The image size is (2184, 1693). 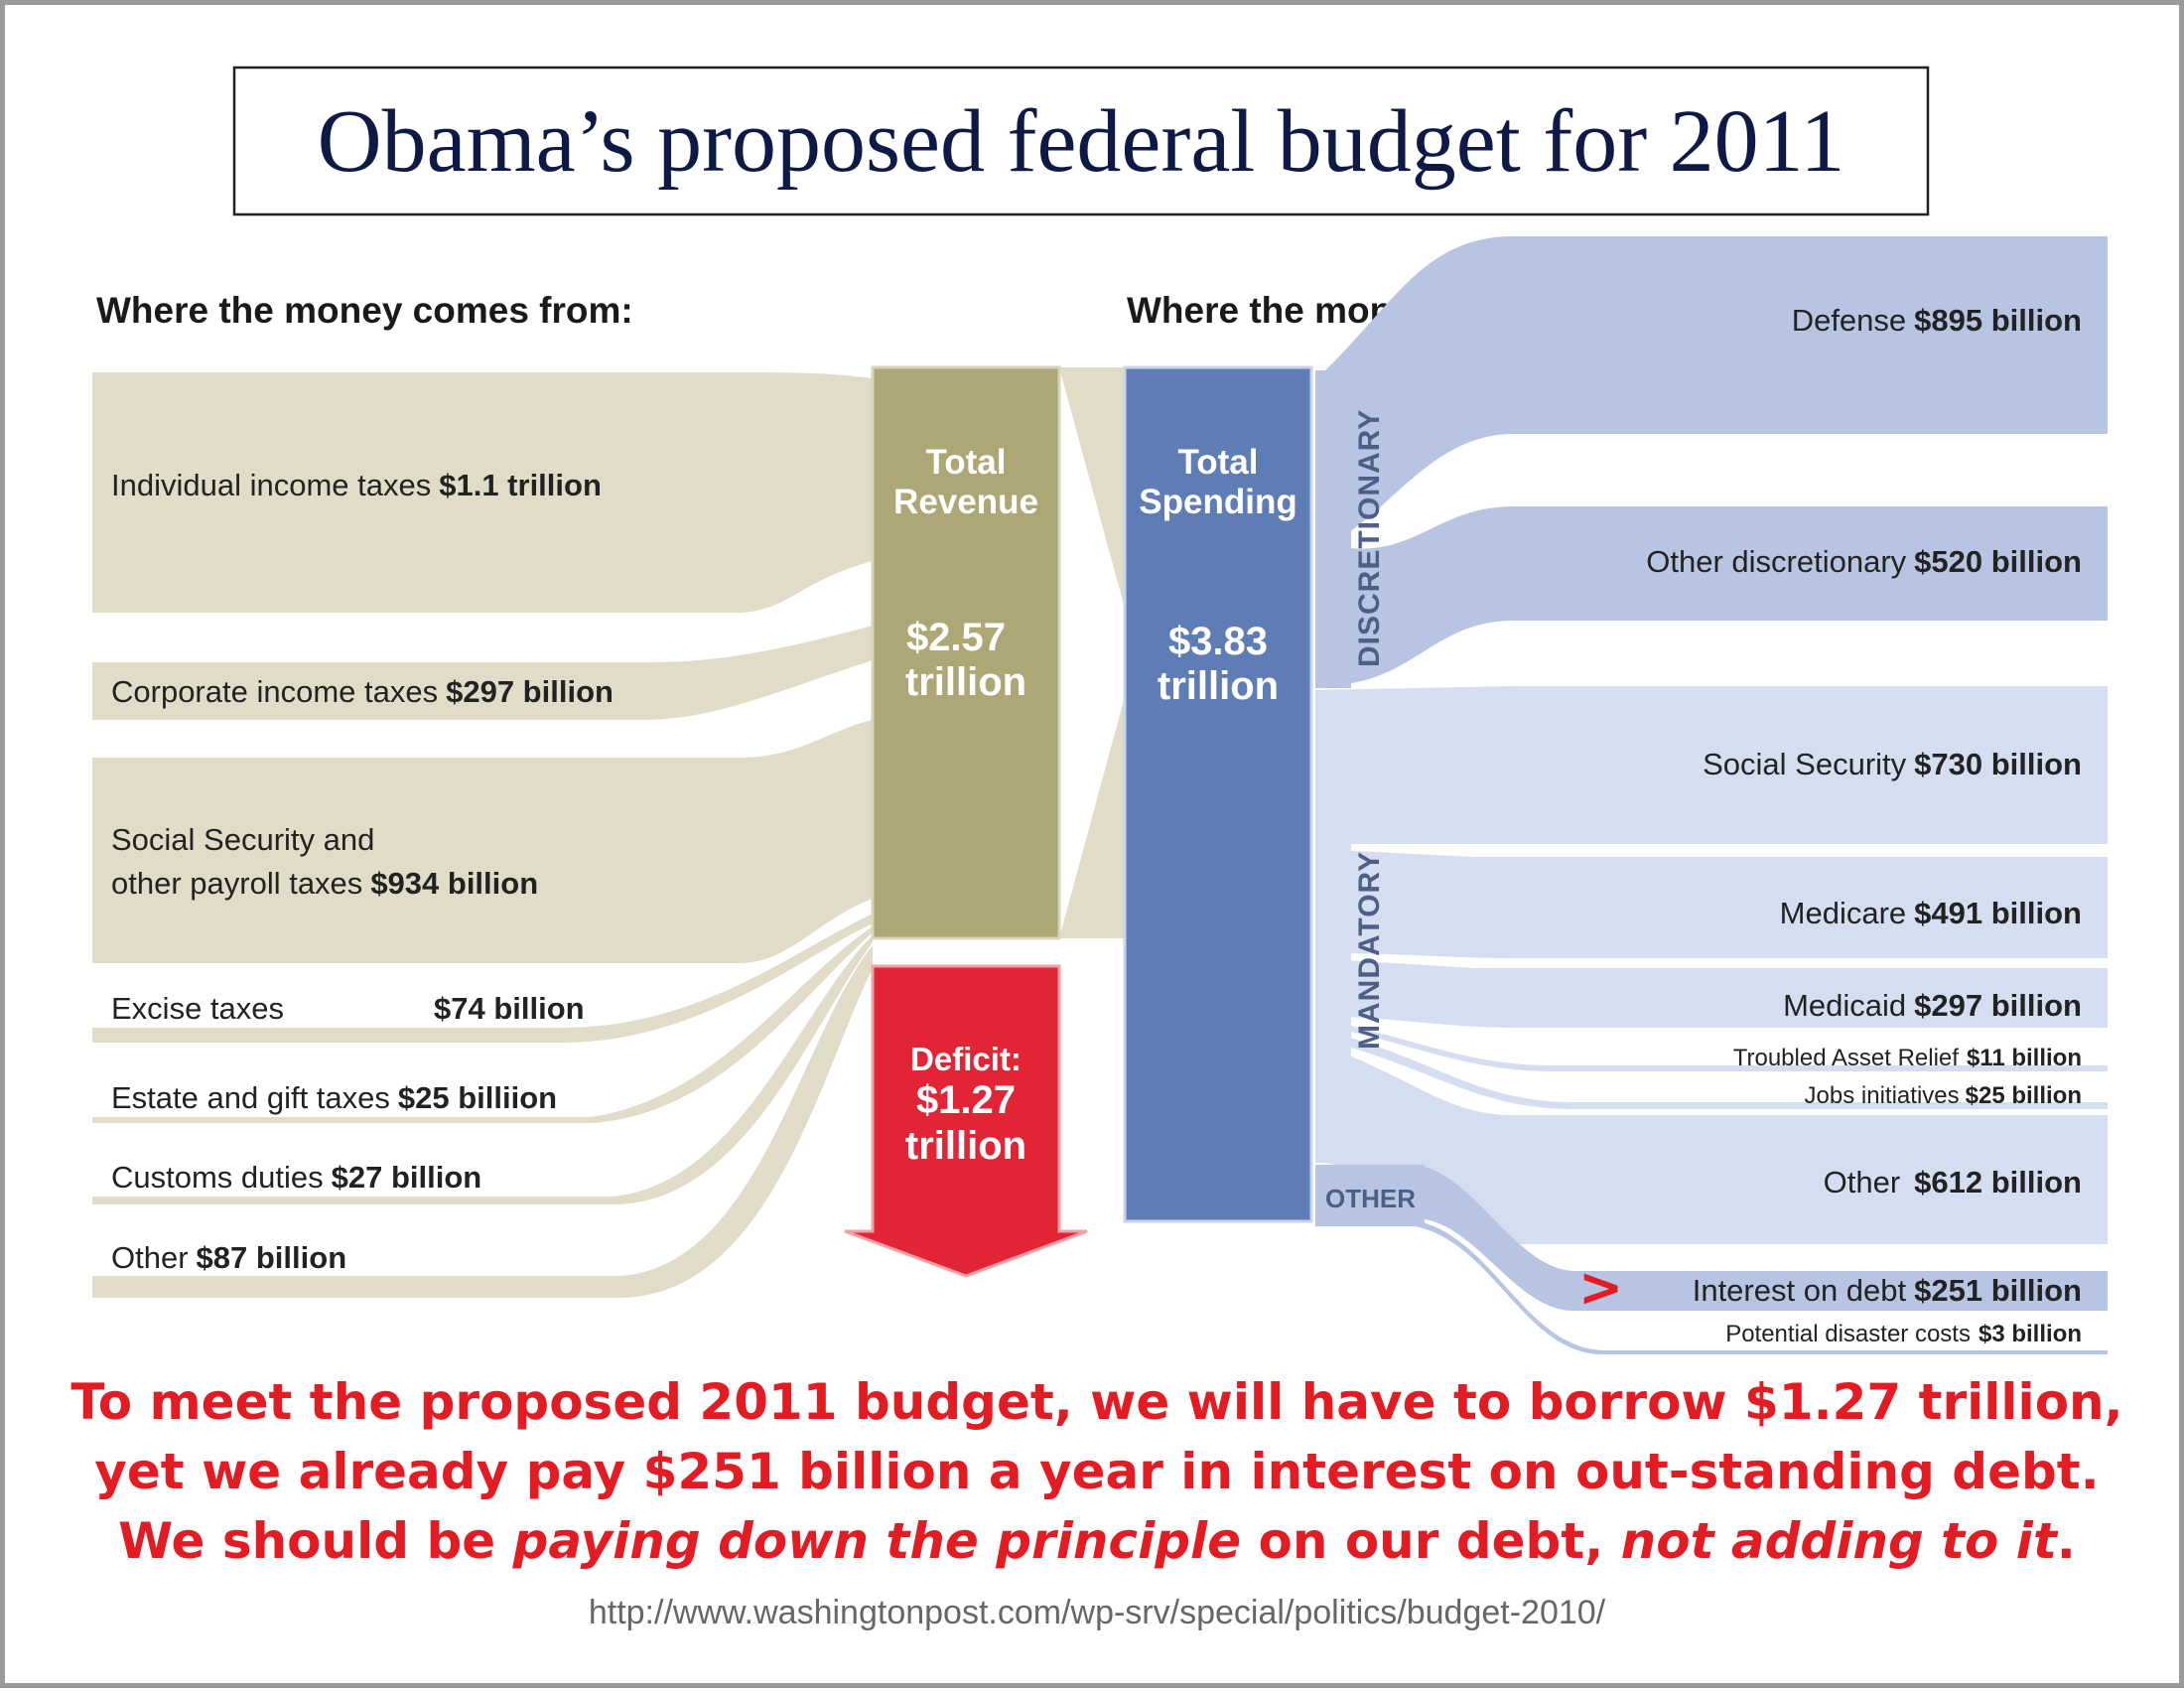 What do you see at coordinates (1711, 1044) in the screenshot?
I see `flow-tarp` at bounding box center [1711, 1044].